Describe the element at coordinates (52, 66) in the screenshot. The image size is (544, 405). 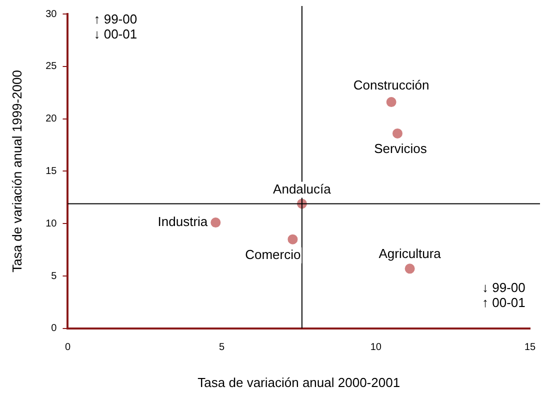
I see `y-tick-label: 25` at that location.